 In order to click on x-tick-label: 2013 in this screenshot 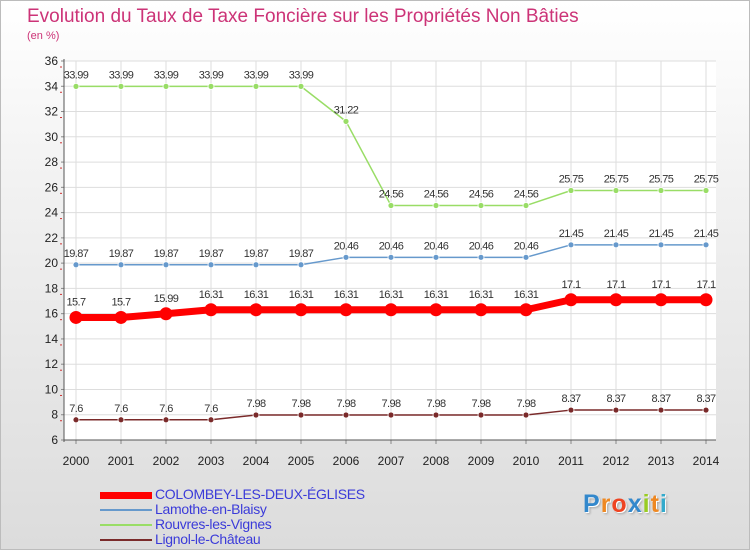, I will do `click(661, 461)`.